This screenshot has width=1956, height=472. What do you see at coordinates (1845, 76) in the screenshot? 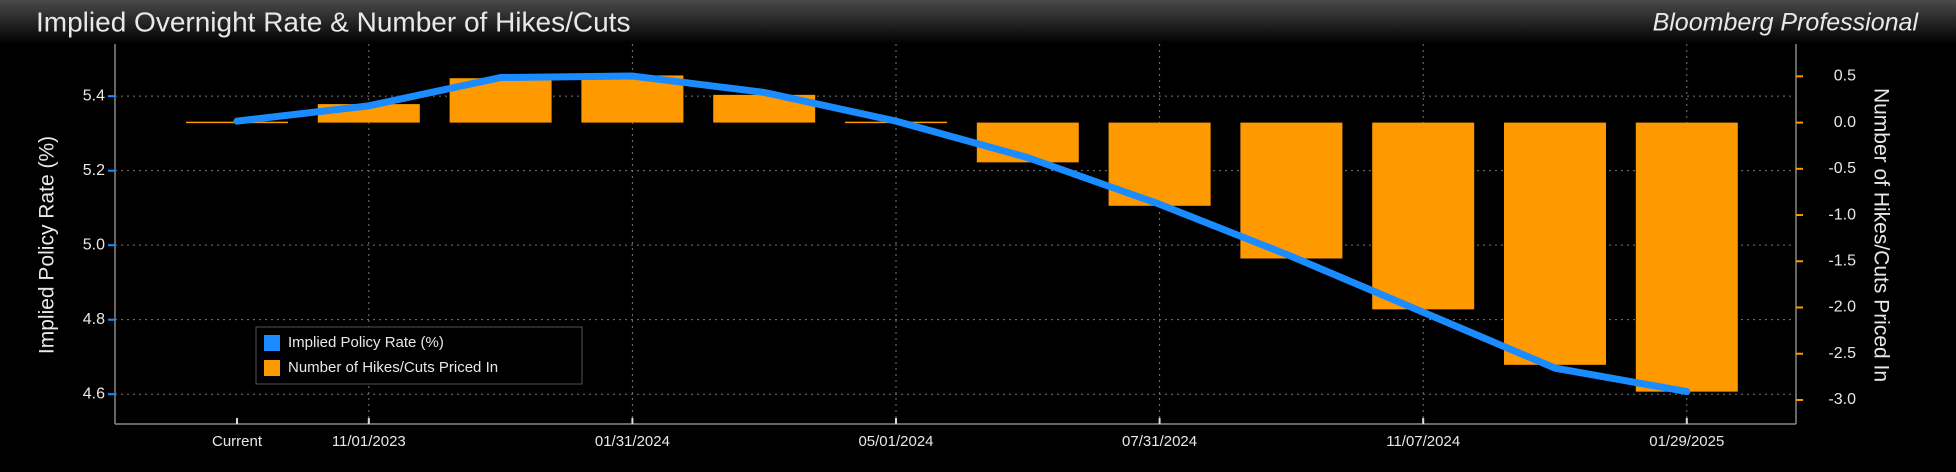
I see `y2-tick-label: 0.5` at bounding box center [1845, 76].